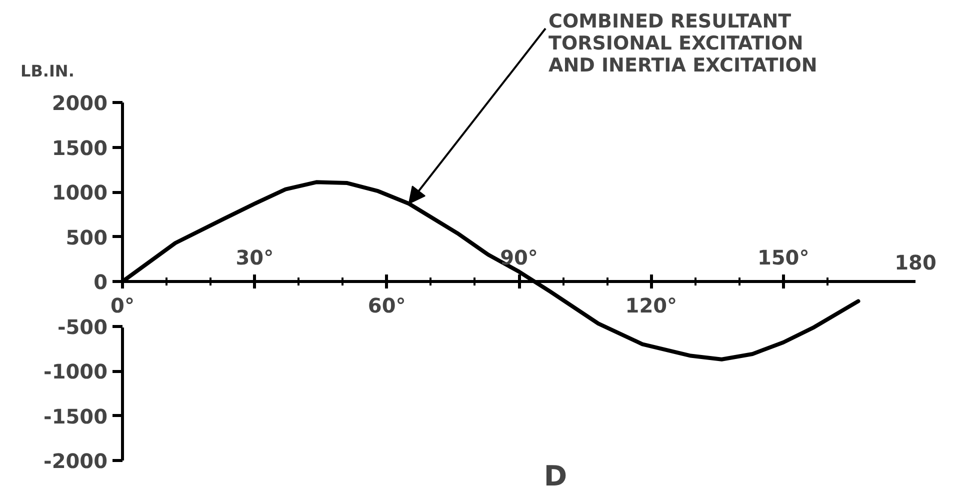 This screenshot has width=969, height=496. What do you see at coordinates (76, 416) in the screenshot?
I see `y-tick-label: -1500` at bounding box center [76, 416].